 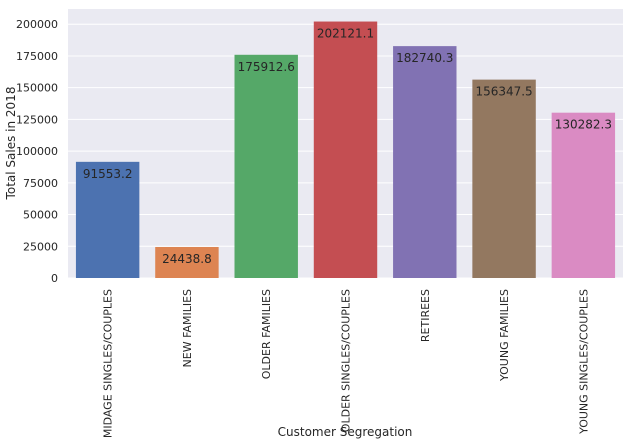 I want to click on x-tick-label: YOUNG SINGLES/COUPLES, so click(x=583, y=362).